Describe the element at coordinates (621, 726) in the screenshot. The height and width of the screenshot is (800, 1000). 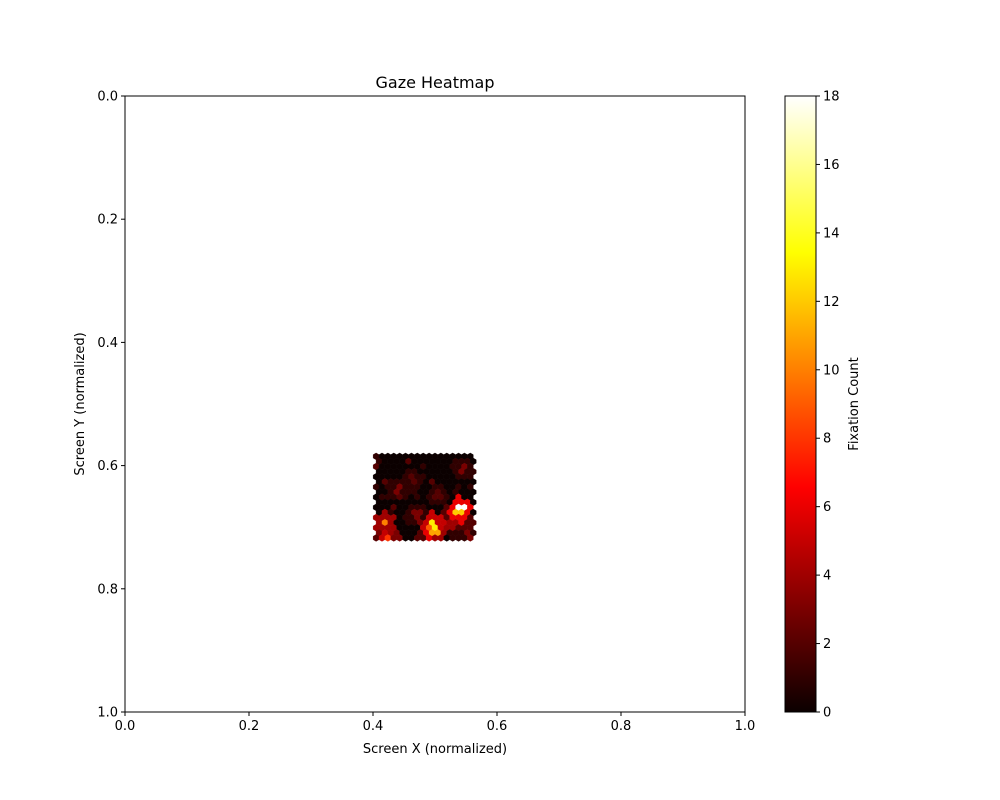
I see `x-tick-label: 0.8` at that location.